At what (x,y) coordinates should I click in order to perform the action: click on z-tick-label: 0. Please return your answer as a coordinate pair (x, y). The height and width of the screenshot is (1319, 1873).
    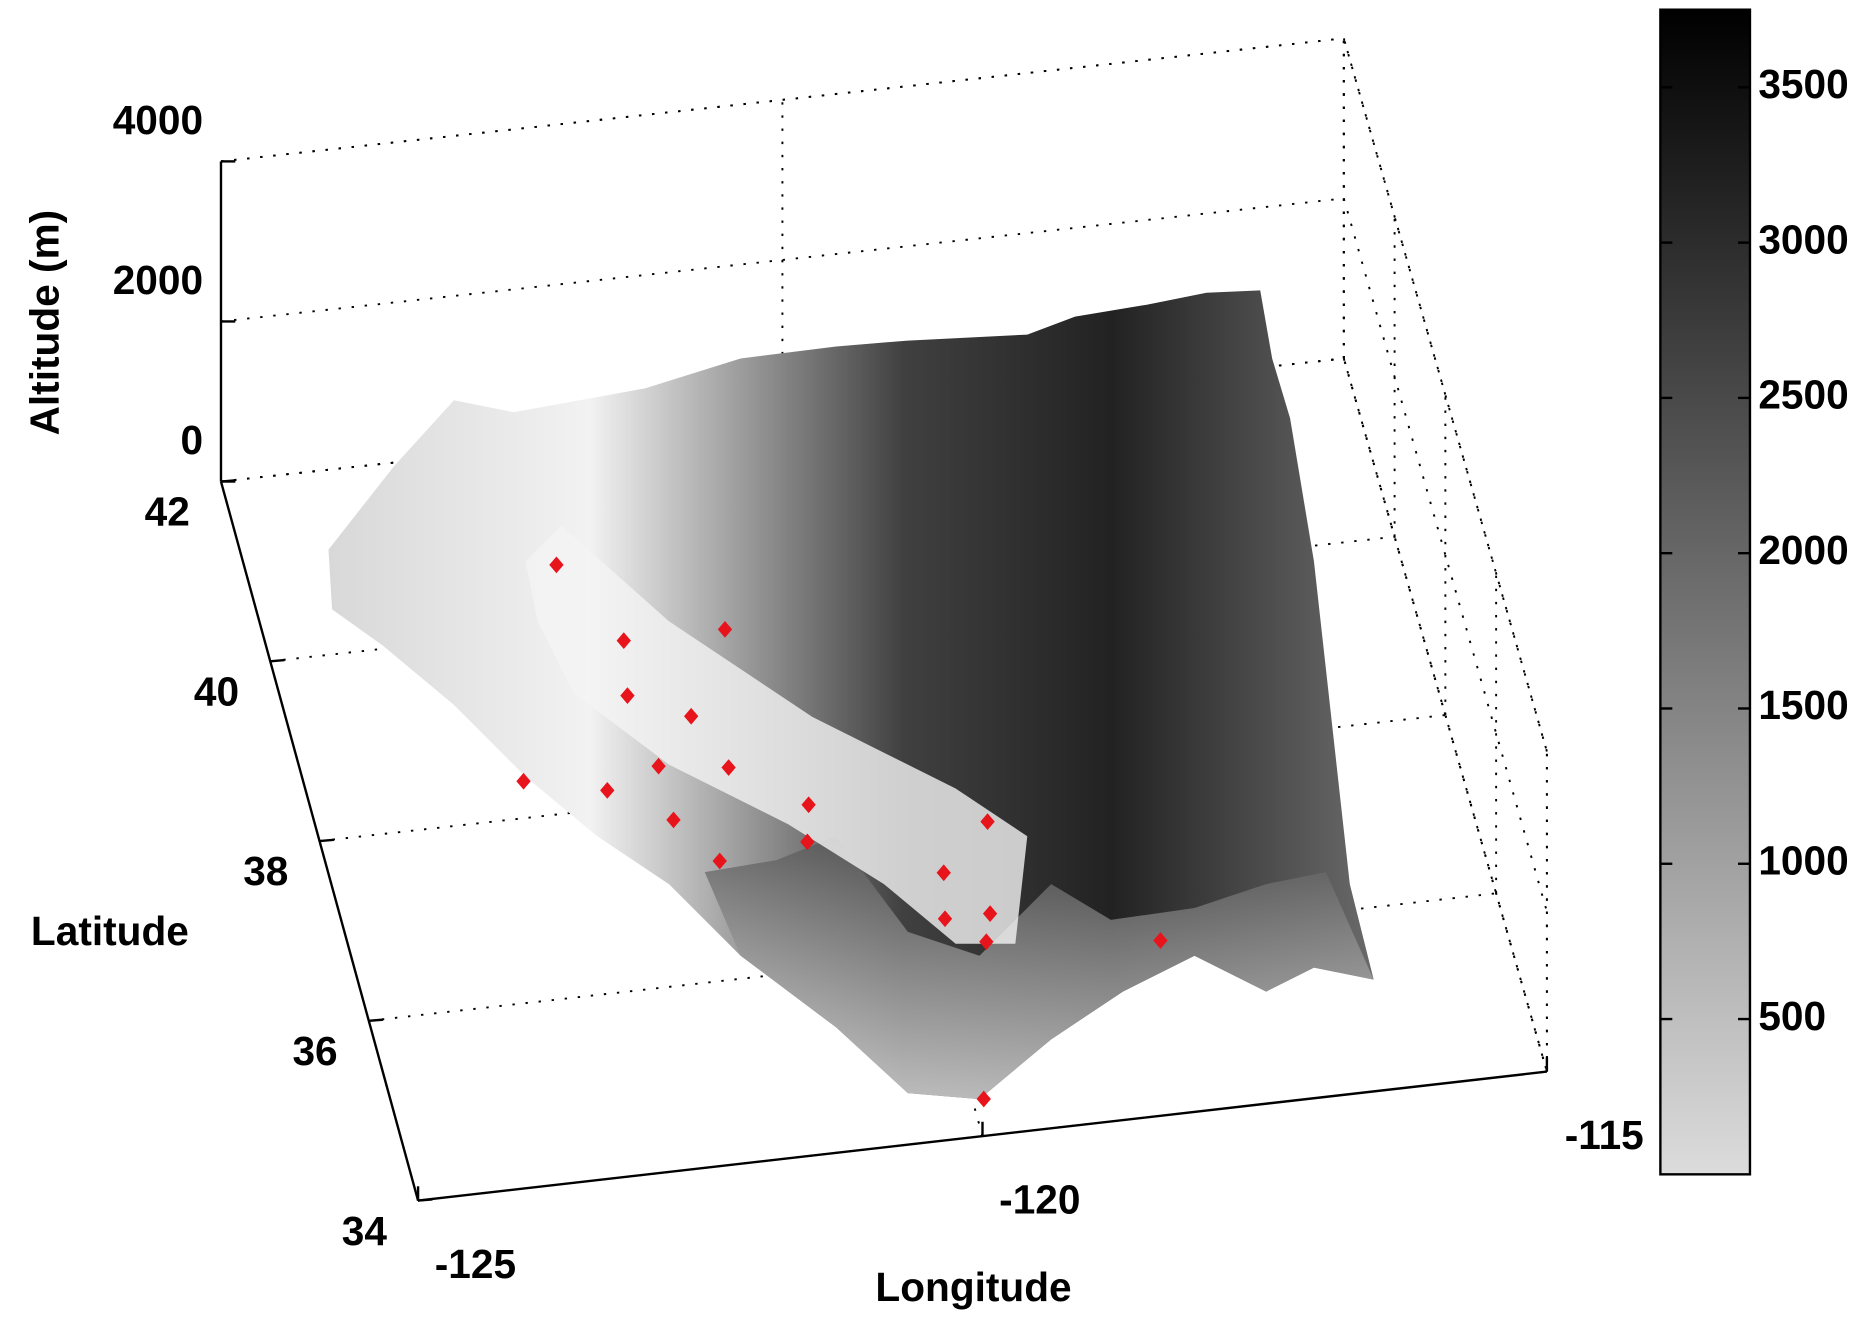
    Looking at the image, I should click on (191, 440).